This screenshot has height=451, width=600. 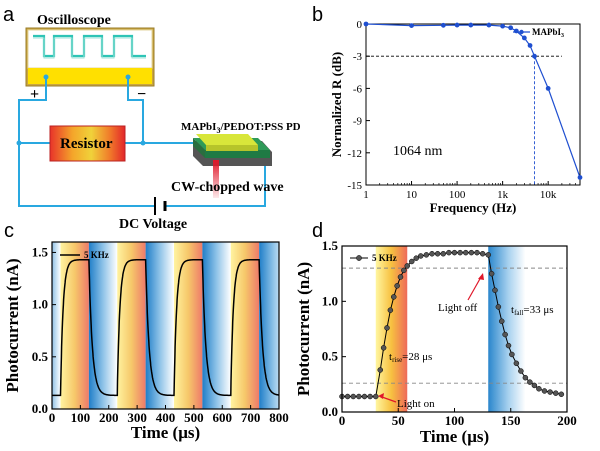 I want to click on y-axis-label-d: Photocurrent (nA), so click(x=303, y=329).